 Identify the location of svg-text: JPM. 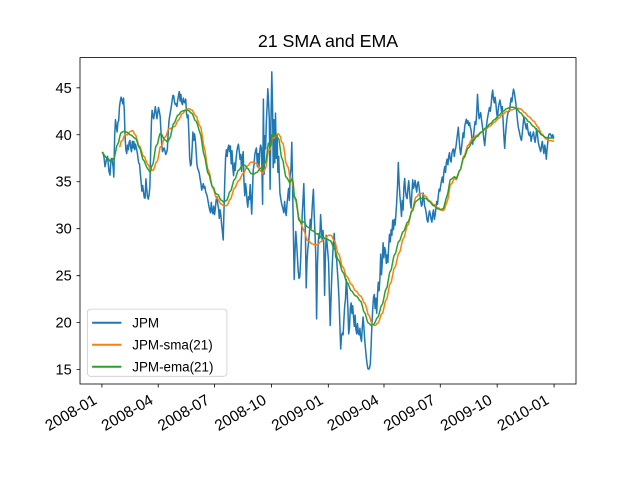
(145, 322).